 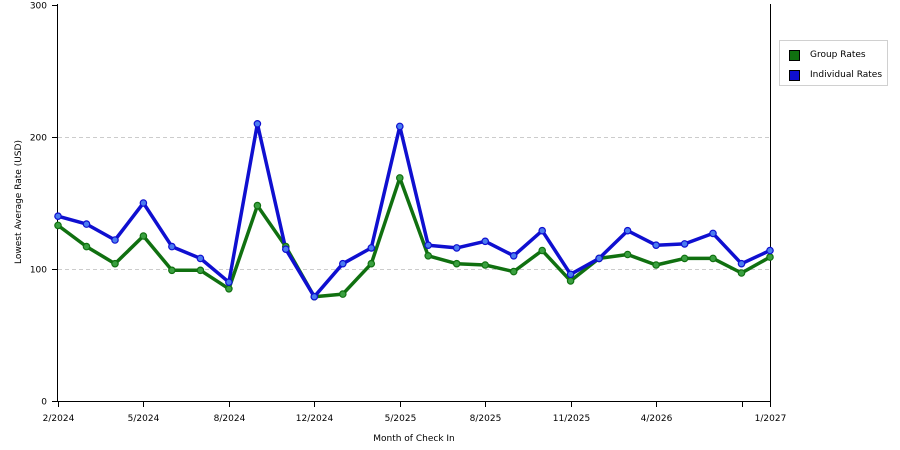 What do you see at coordinates (401, 419) in the screenshot?
I see `x-tick-label: 5/2025` at bounding box center [401, 419].